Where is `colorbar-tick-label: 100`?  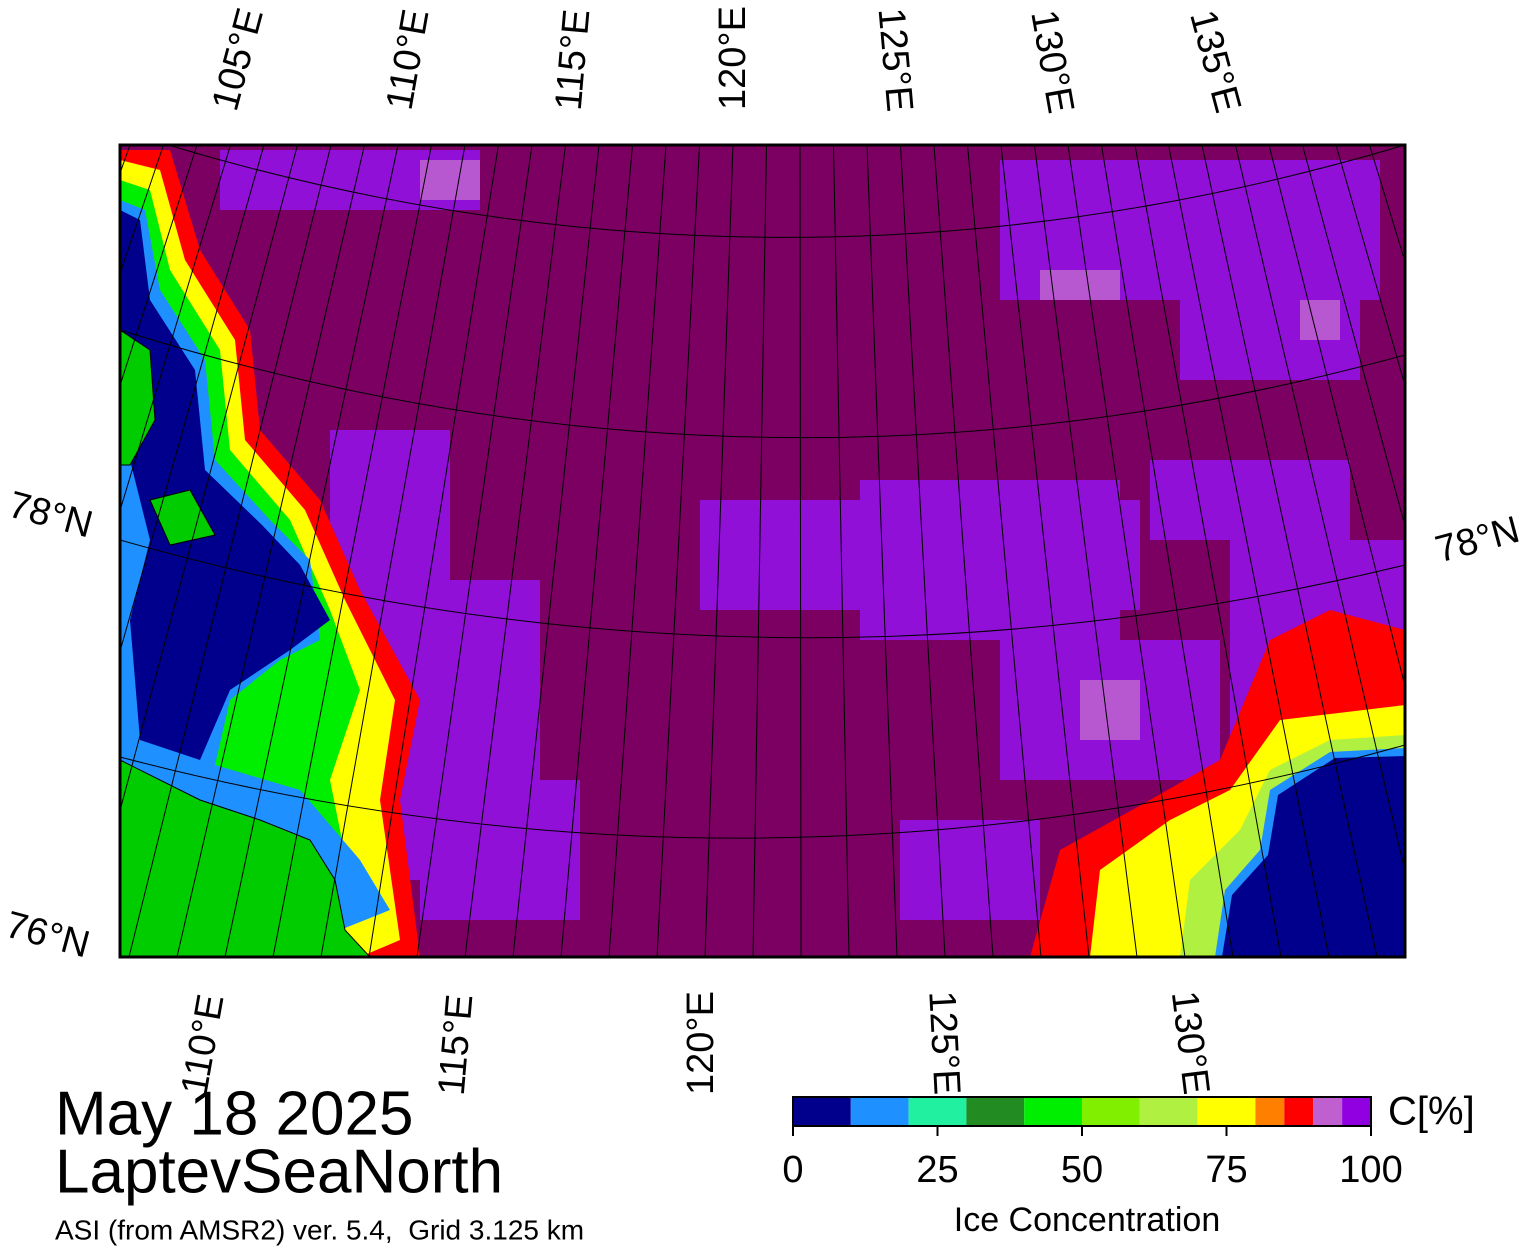 colorbar-tick-label: 100 is located at coordinates (1370, 1170).